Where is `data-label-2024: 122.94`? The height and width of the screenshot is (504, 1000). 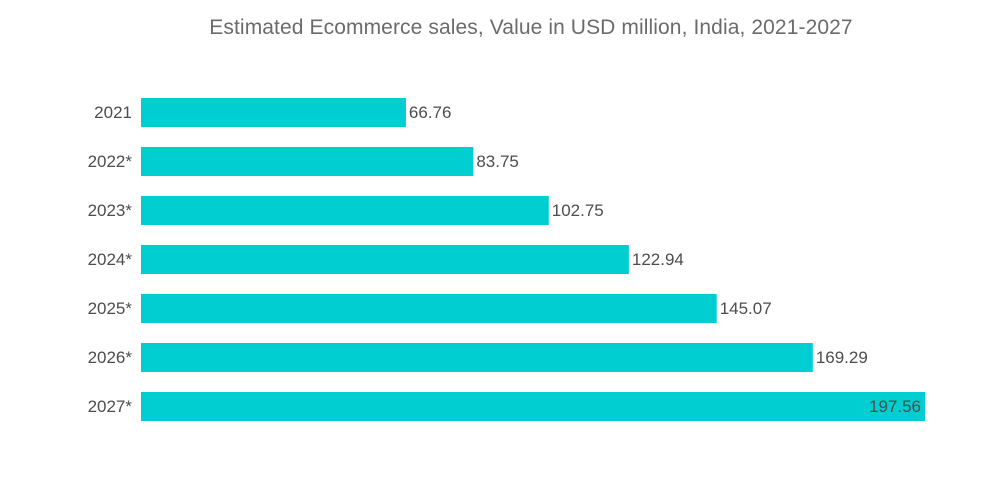
data-label-2024: 122.94 is located at coordinates (658, 259).